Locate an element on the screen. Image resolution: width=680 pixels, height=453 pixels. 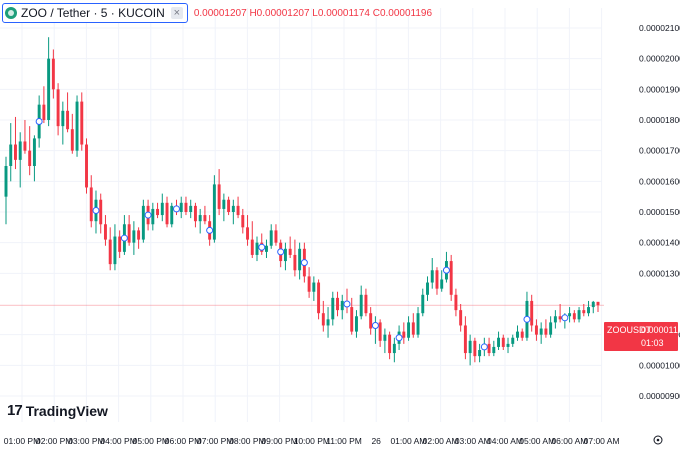
price-tick-label: 0.00001700 is located at coordinates (659, 151).